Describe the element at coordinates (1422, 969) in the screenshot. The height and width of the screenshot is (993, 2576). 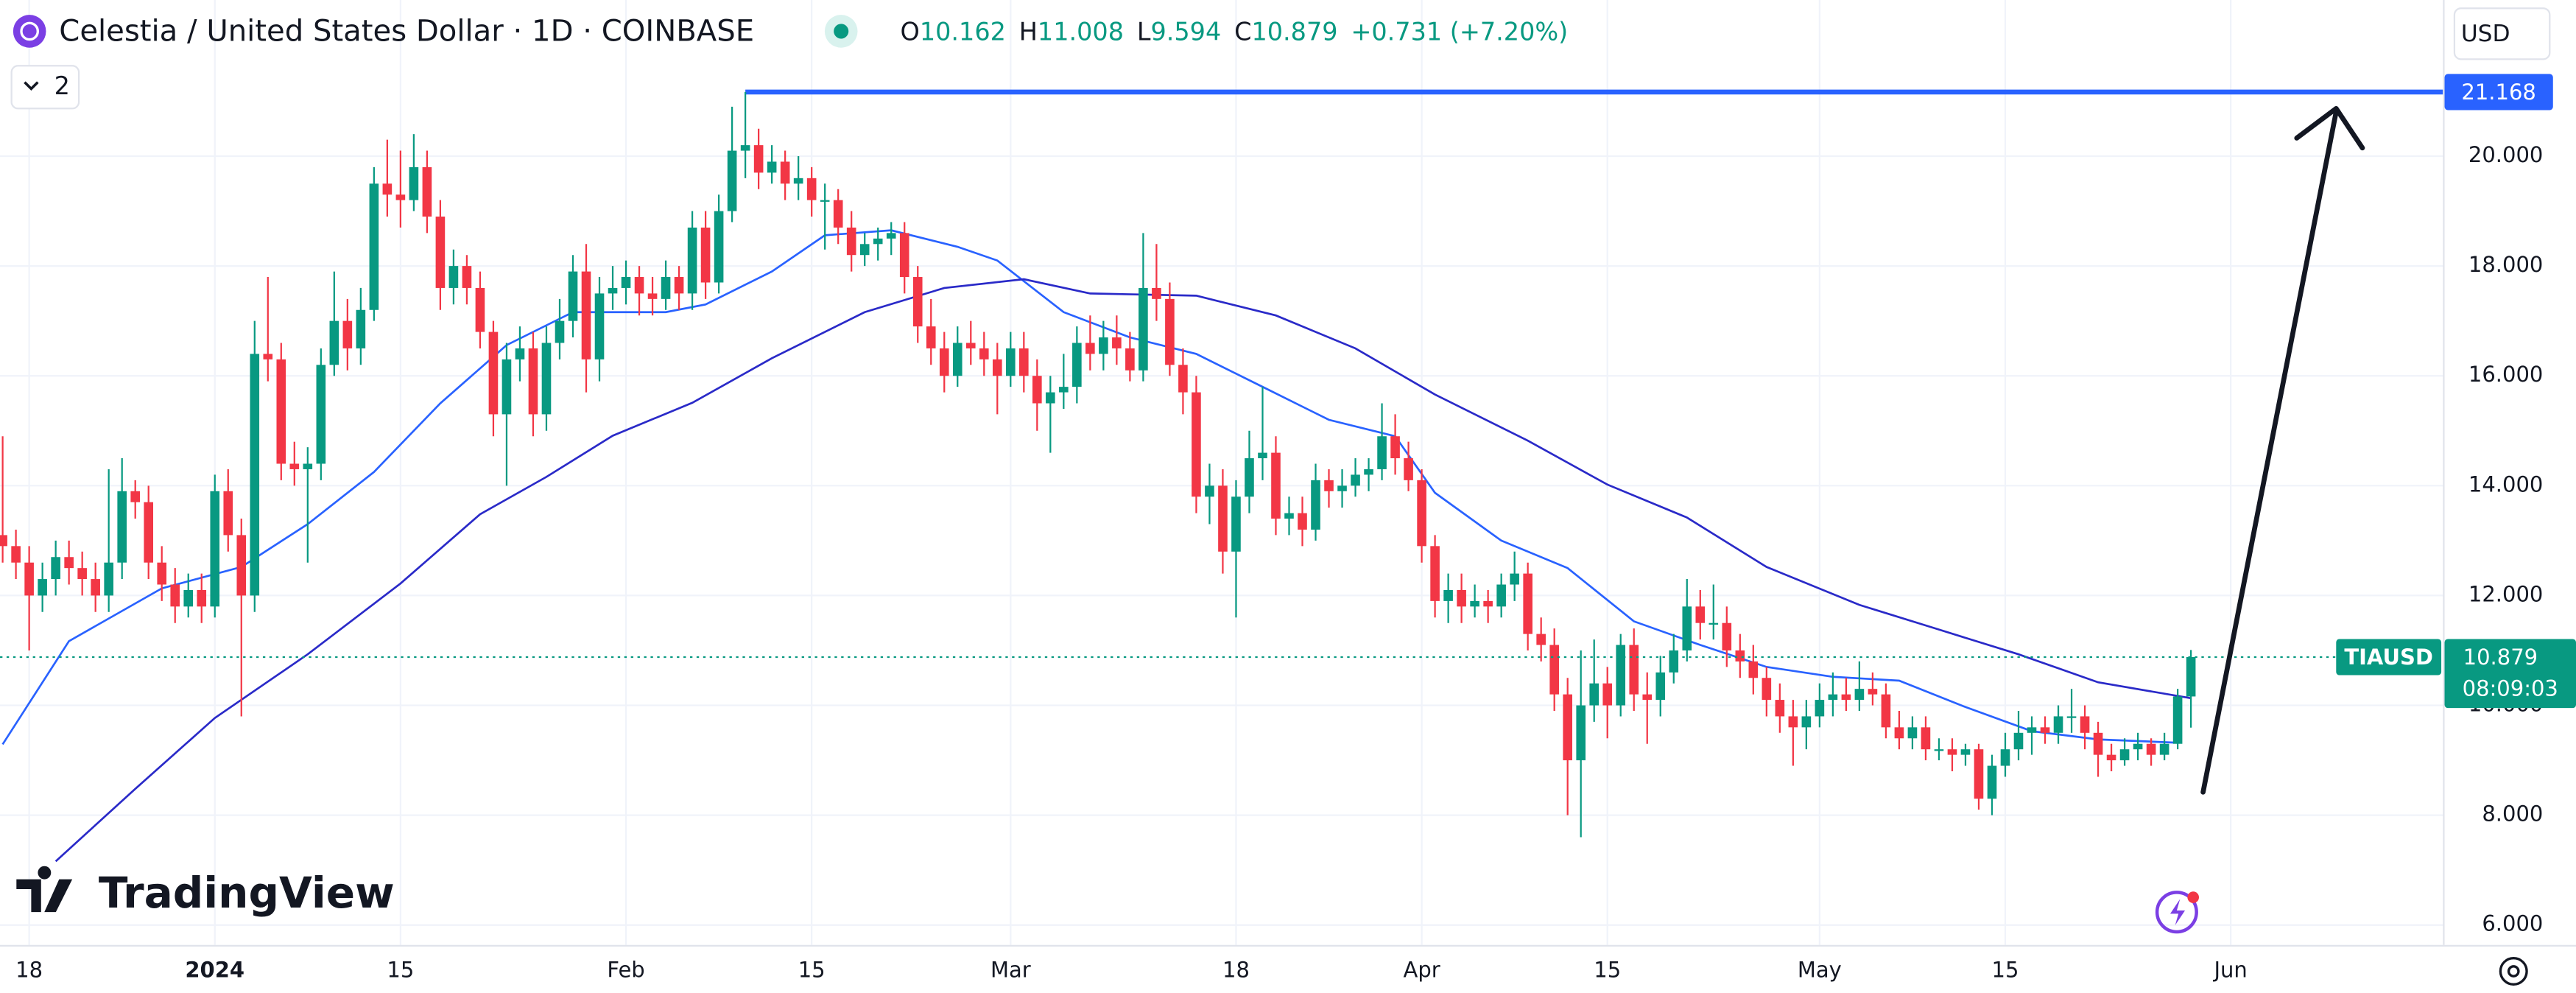
I see `x-tick-label: Apr` at that location.